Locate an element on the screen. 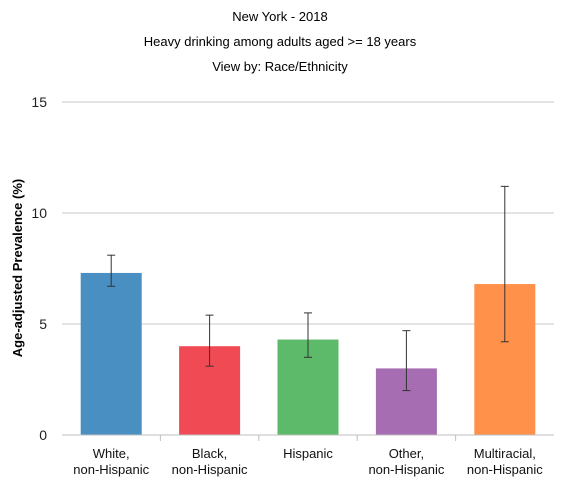  x-category-label: Multiracial, is located at coordinates (505, 453).